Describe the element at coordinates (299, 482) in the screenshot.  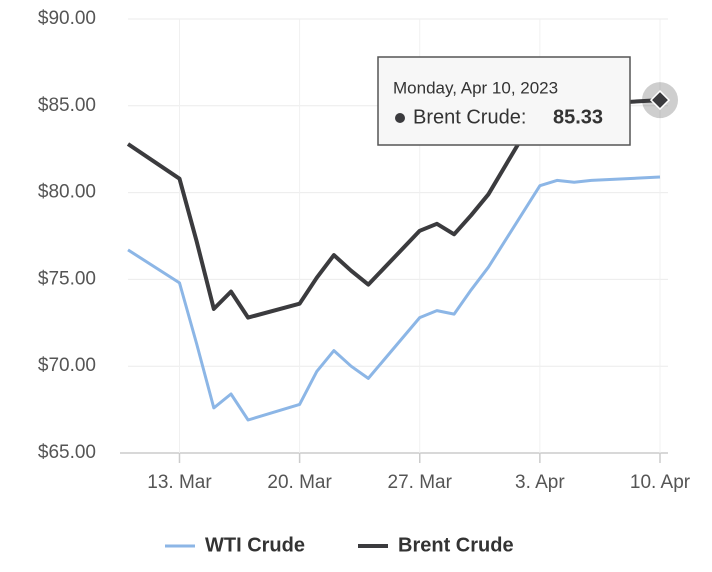
I see `x-tick-label: 20. Mar` at that location.